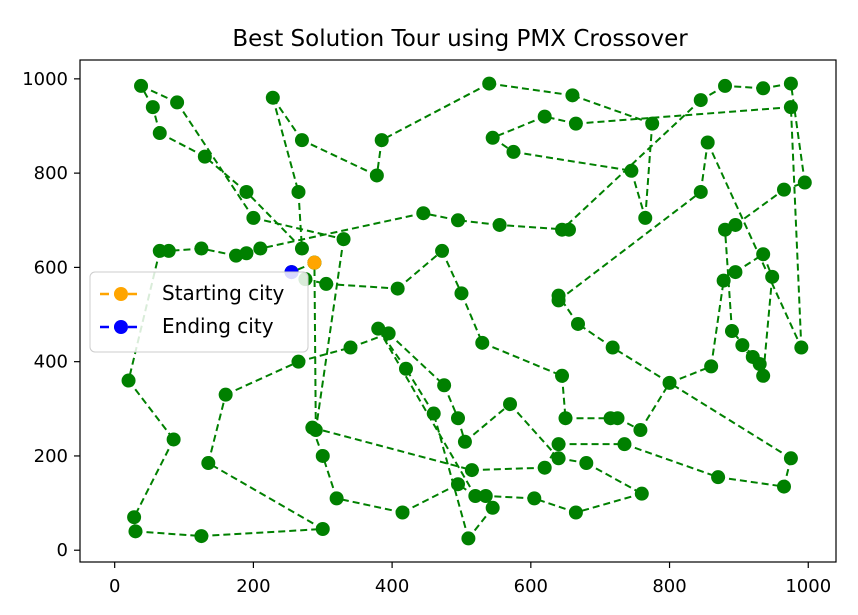  Describe the element at coordinates (218, 326) in the screenshot. I see `legend-end-label: Ending city` at that location.